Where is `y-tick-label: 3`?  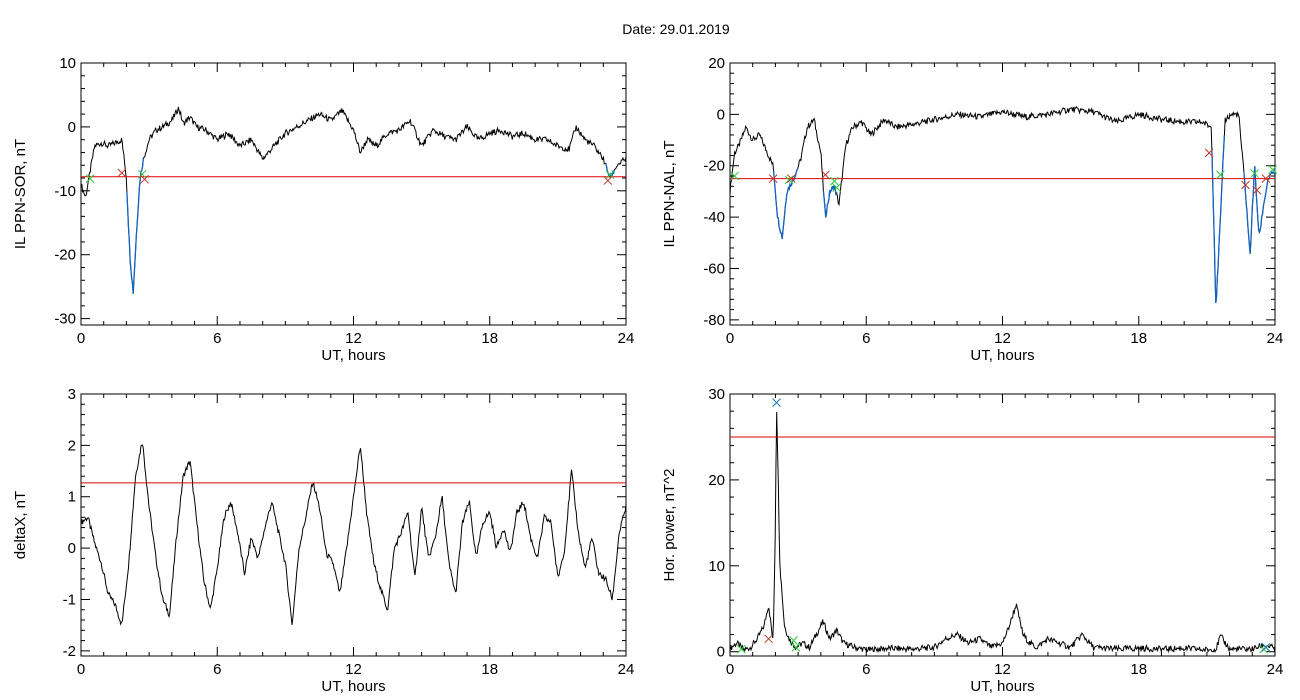
y-tick-label: 3 is located at coordinates (72, 394).